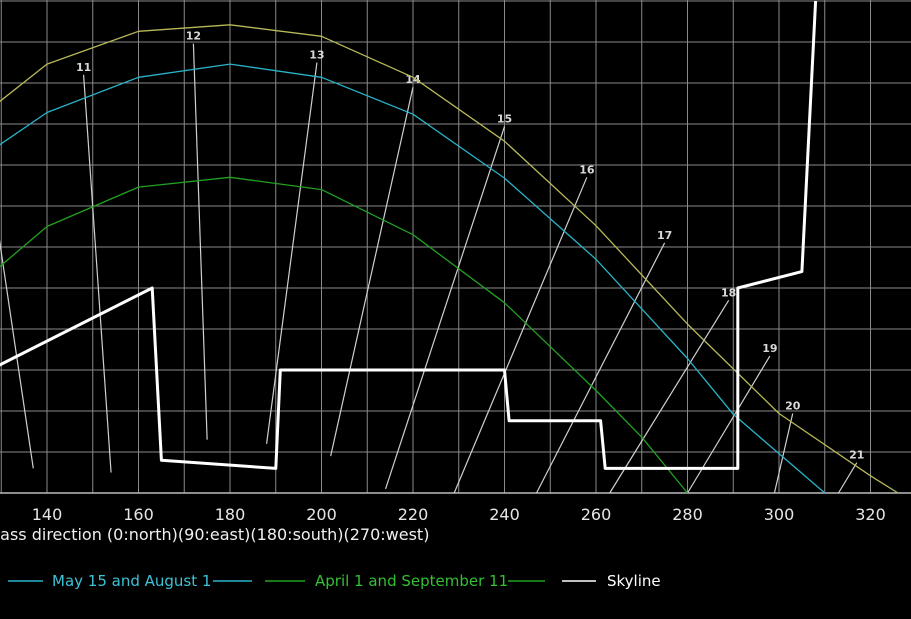  What do you see at coordinates (504, 118) in the screenshot?
I see `hour-label: 15` at bounding box center [504, 118].